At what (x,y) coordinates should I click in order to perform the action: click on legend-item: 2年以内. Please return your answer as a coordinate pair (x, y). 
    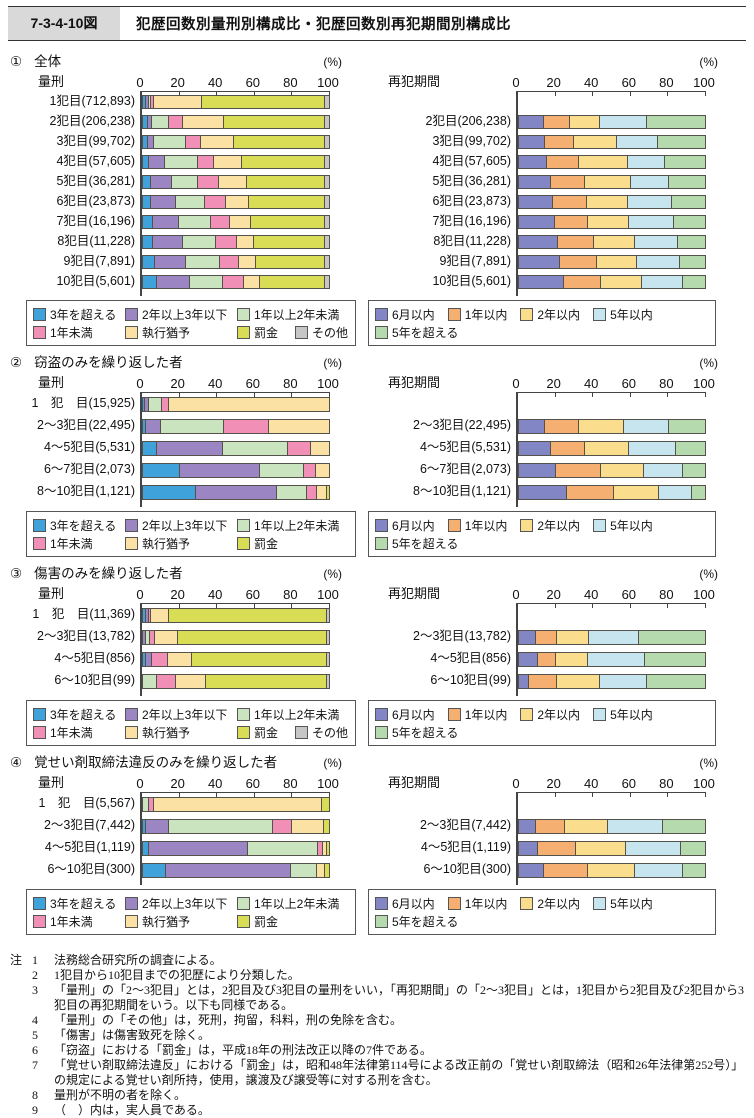
    Looking at the image, I should click on (550, 714).